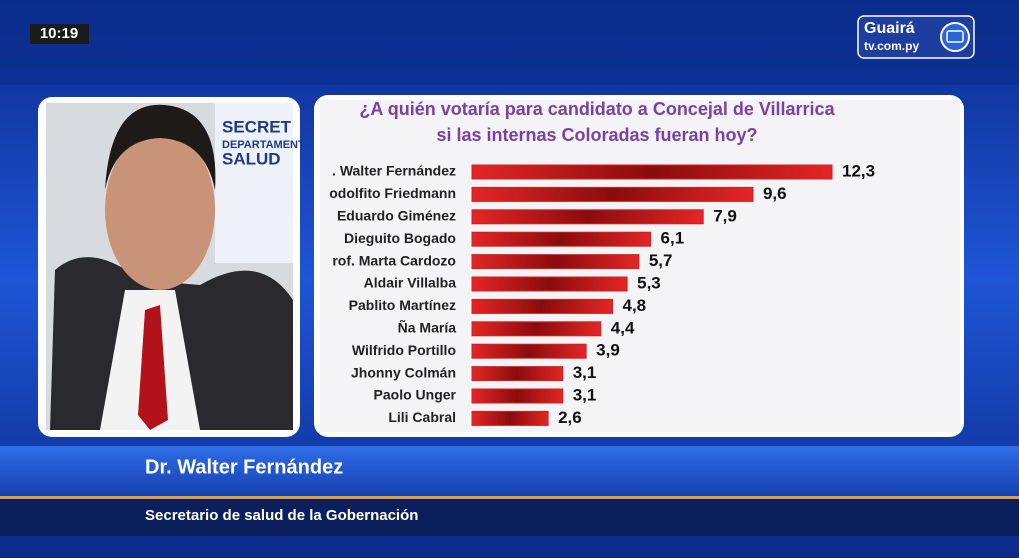 This screenshot has height=558, width=1019. Describe the element at coordinates (634, 305) in the screenshot. I see `value-label: 4,8` at that location.